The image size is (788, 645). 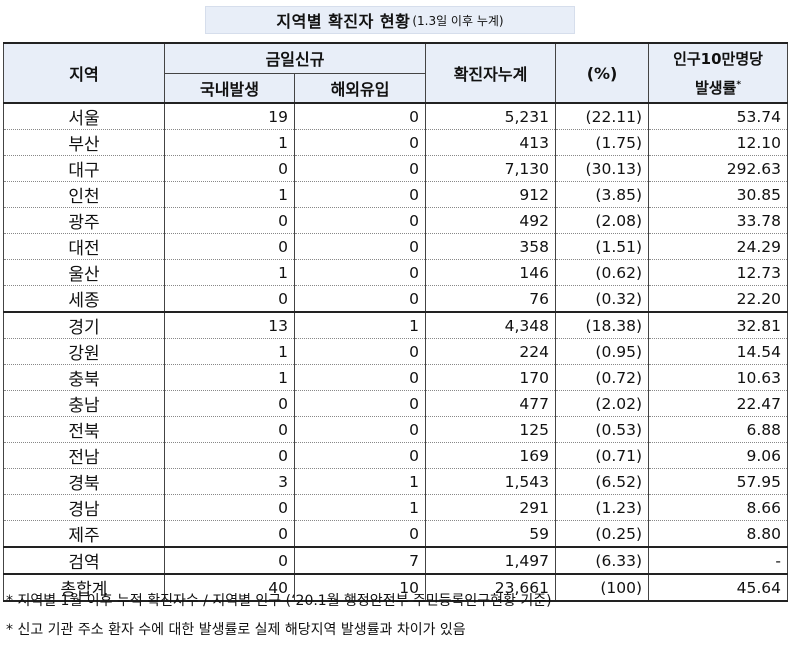 What do you see at coordinates (229, 481) in the screenshot?
I see `domestic-cell: 3` at bounding box center [229, 481].